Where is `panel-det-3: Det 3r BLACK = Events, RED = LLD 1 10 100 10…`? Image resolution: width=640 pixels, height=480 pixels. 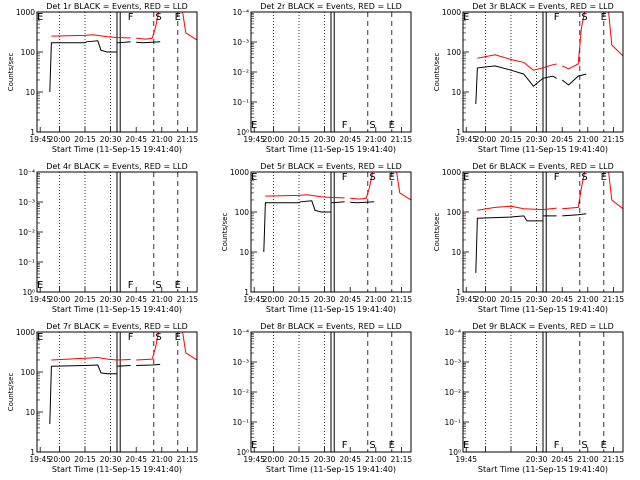
panel-det-3: Det 3r BLACK = Events, RED = LLD 1 10 100 10… is located at coordinates (528, 78).